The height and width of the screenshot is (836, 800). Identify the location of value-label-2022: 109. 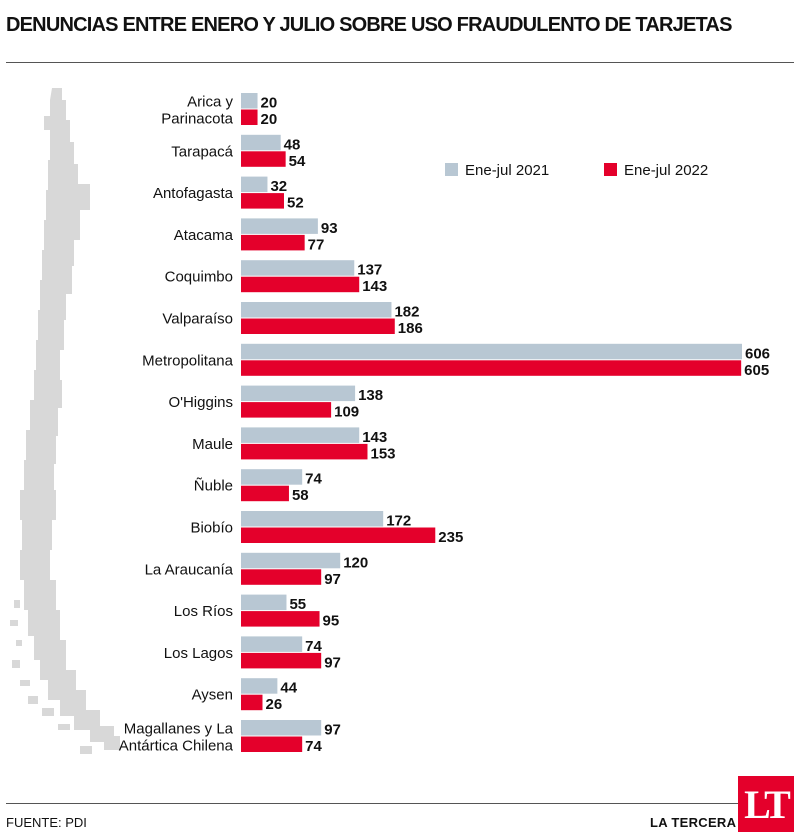
(346, 412).